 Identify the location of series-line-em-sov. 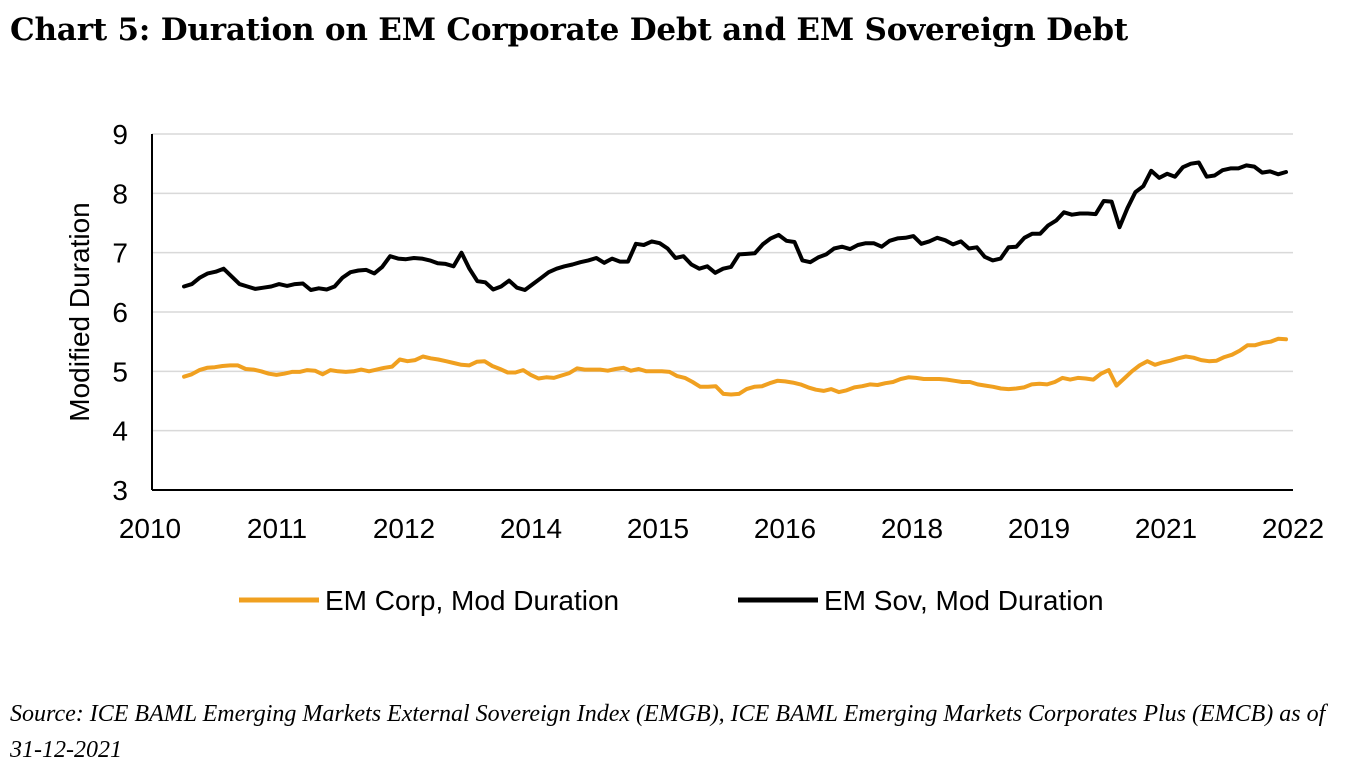
(735, 226).